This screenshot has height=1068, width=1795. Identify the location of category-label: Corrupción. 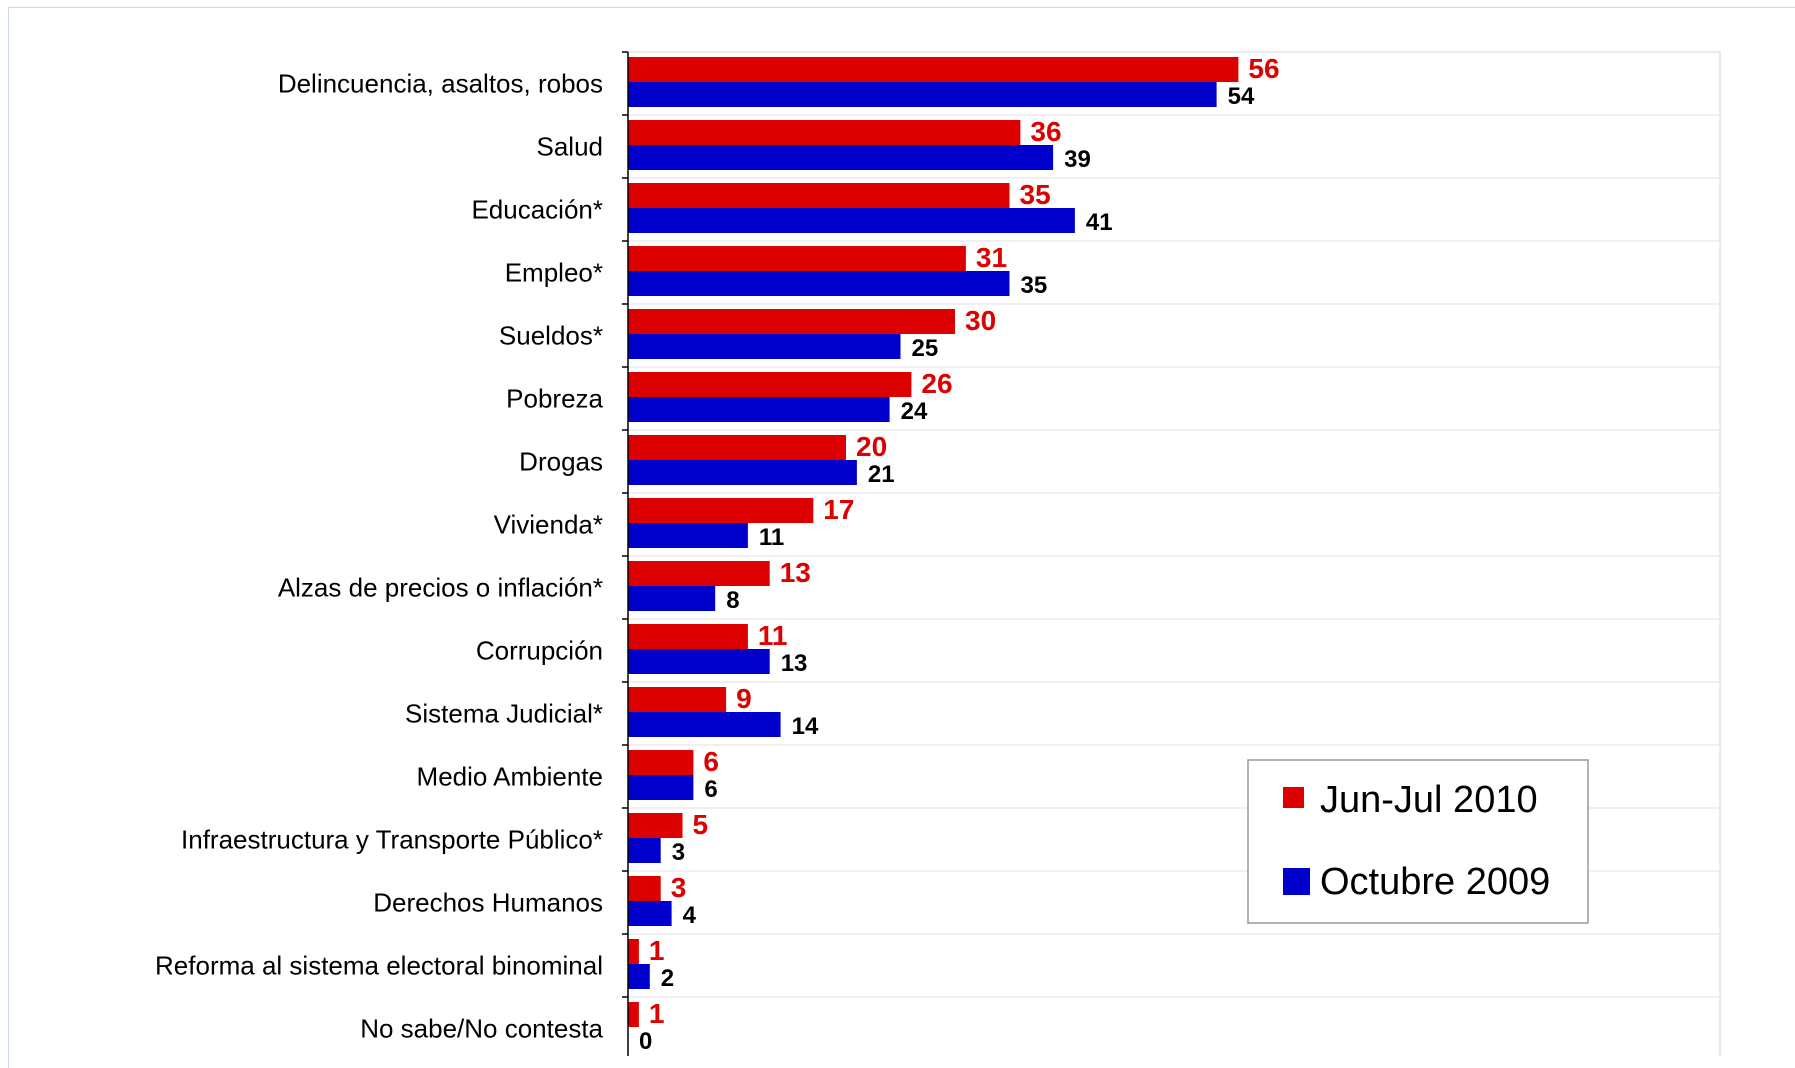
(539, 651).